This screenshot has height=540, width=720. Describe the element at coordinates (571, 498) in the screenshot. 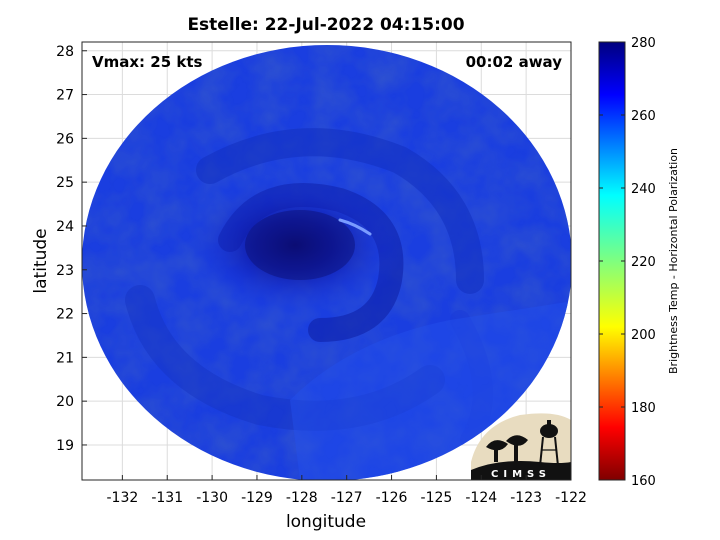

I see `x-tick-label: -122` at that location.